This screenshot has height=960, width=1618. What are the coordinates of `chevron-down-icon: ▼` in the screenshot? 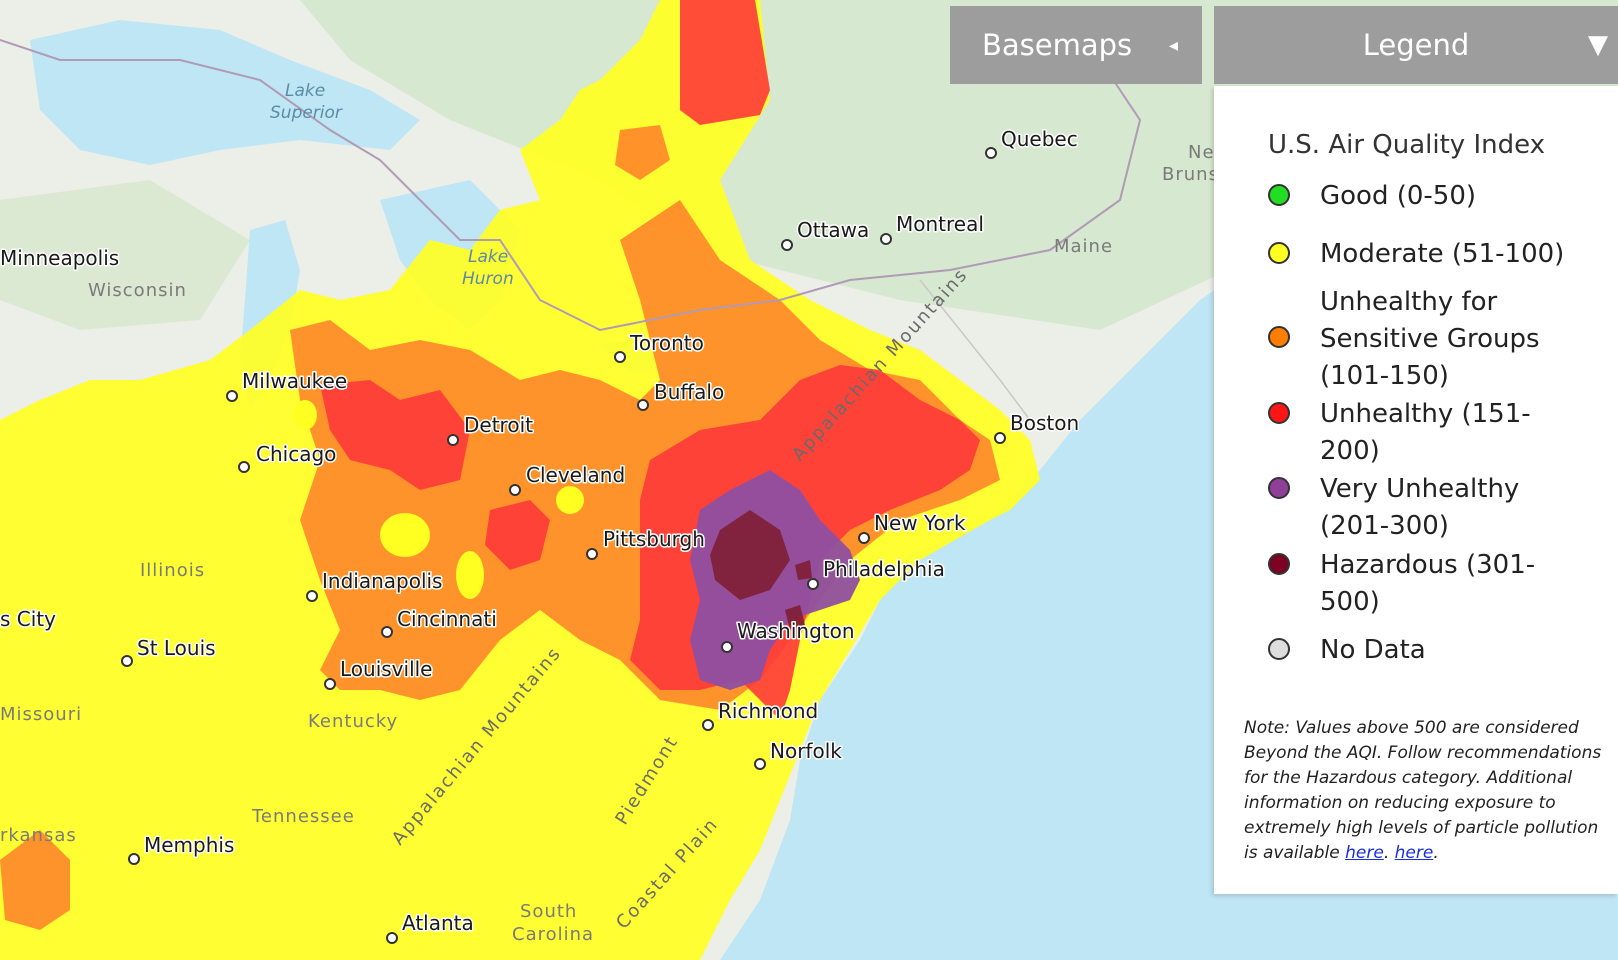 It's located at (1598, 45).